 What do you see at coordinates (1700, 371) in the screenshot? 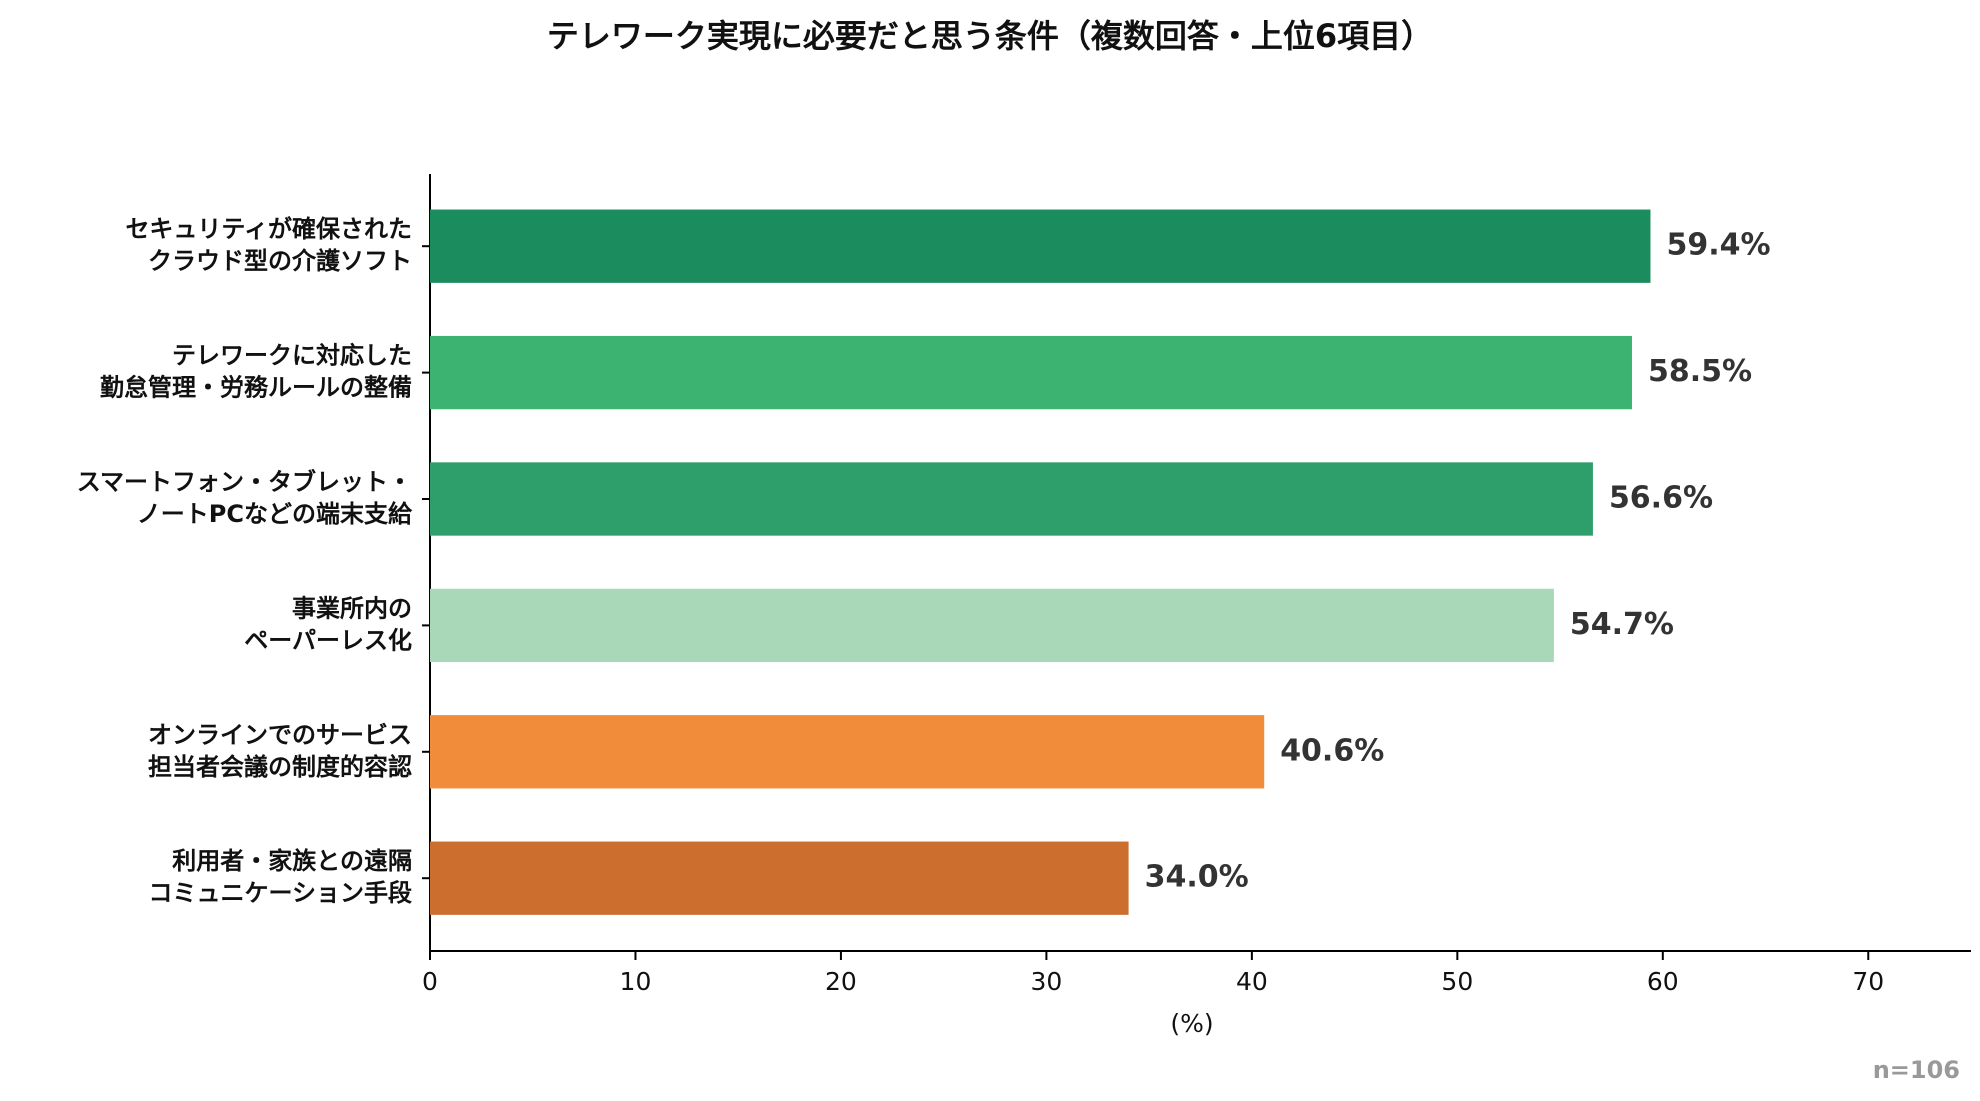
I see `value-label: 58.5%` at bounding box center [1700, 371].